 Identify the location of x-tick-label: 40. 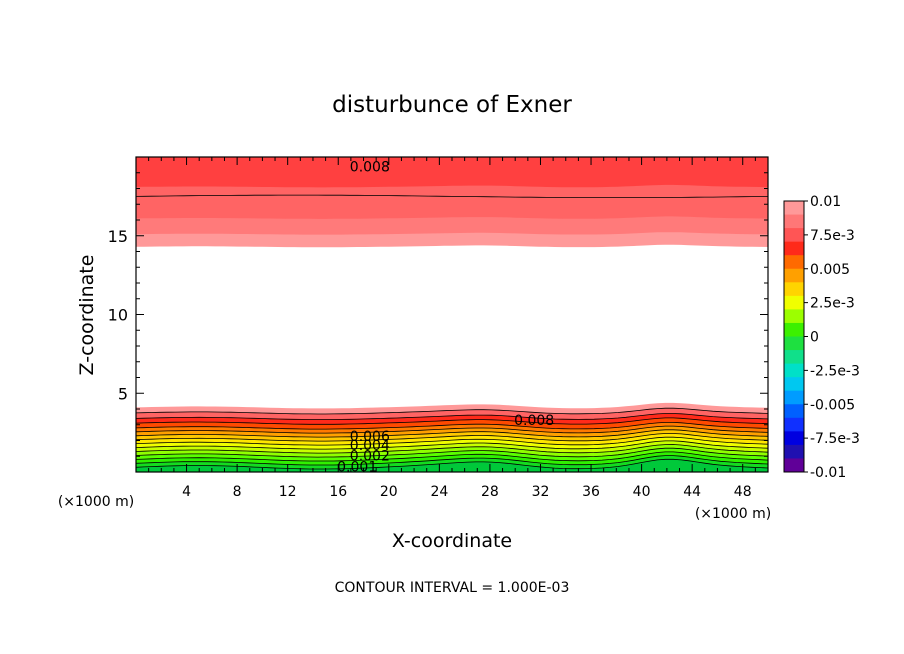
(642, 492).